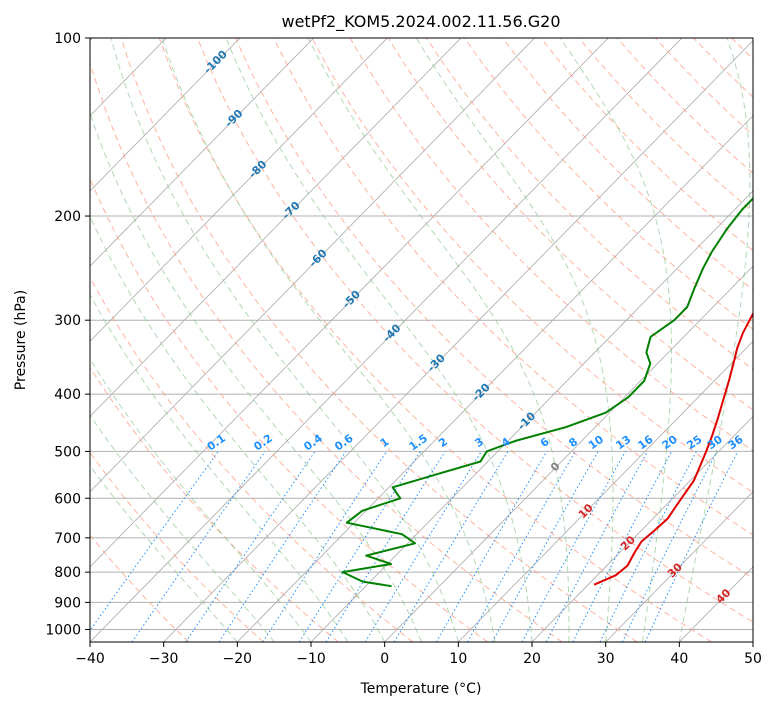  Describe the element at coordinates (313, 442) in the screenshot. I see `mixing-ratio-label: 0.4` at that location.